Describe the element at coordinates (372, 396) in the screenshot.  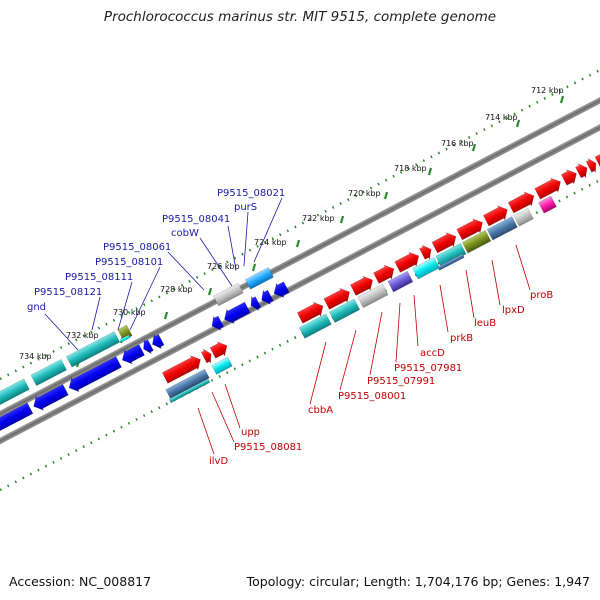
I see `gene-label: P9515_08001` at that location.